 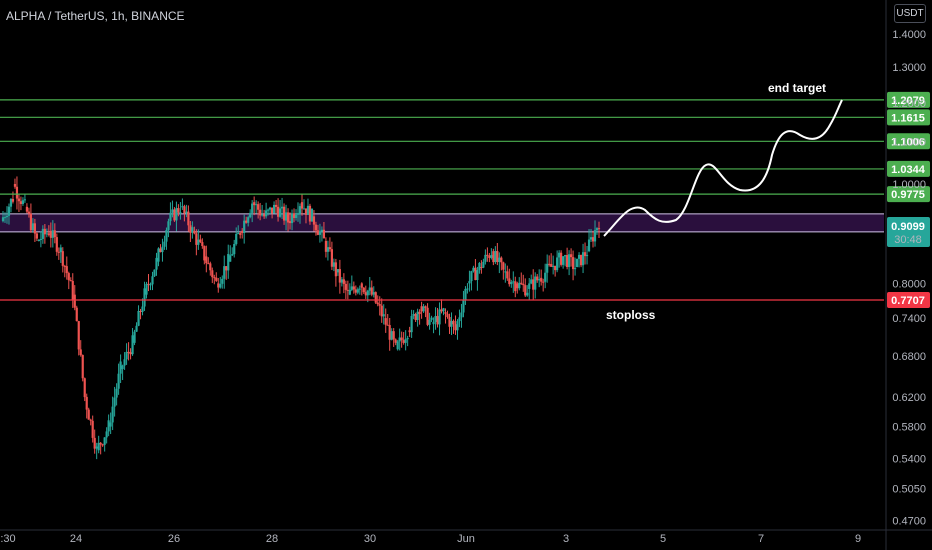 What do you see at coordinates (909, 319) in the screenshot?
I see `y-tick-label: 0.7400` at bounding box center [909, 319].